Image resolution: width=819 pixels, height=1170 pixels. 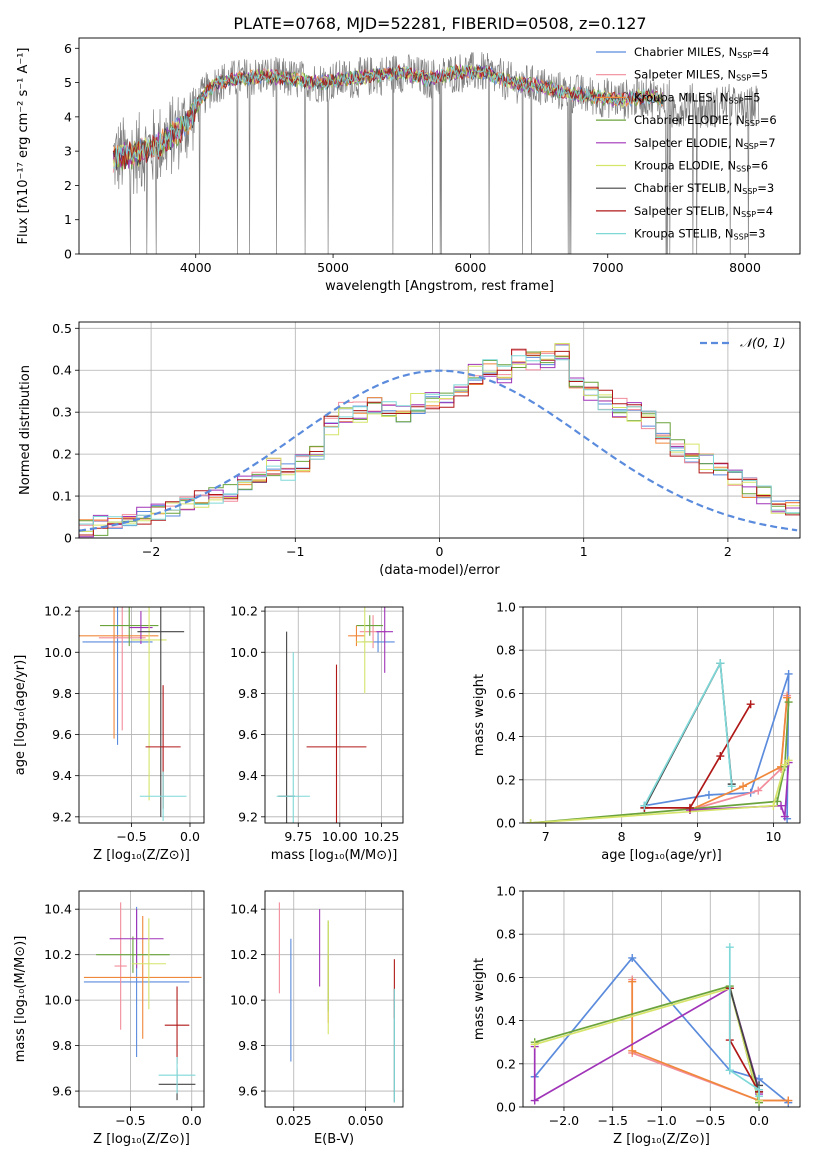 What do you see at coordinates (760, 52) in the screenshot?
I see `legend-value: =4` at bounding box center [760, 52].